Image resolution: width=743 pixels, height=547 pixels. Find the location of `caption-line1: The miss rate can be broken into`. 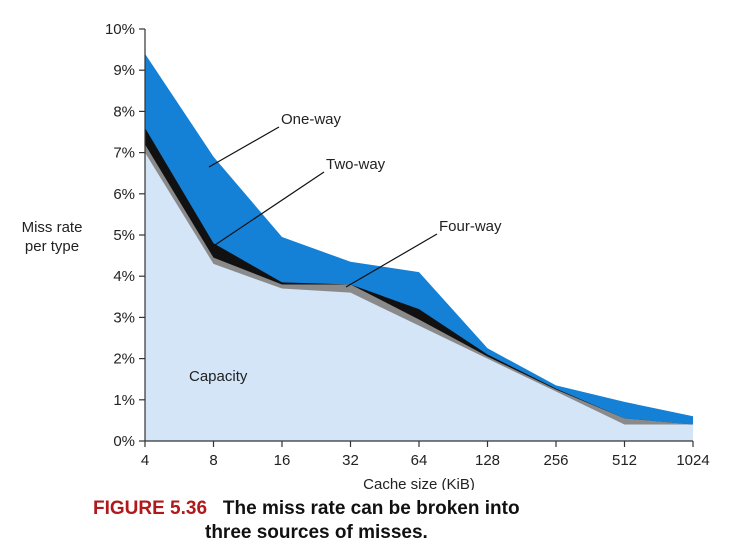

caption-line1: The miss rate can be broken into is located at coordinates (371, 508).